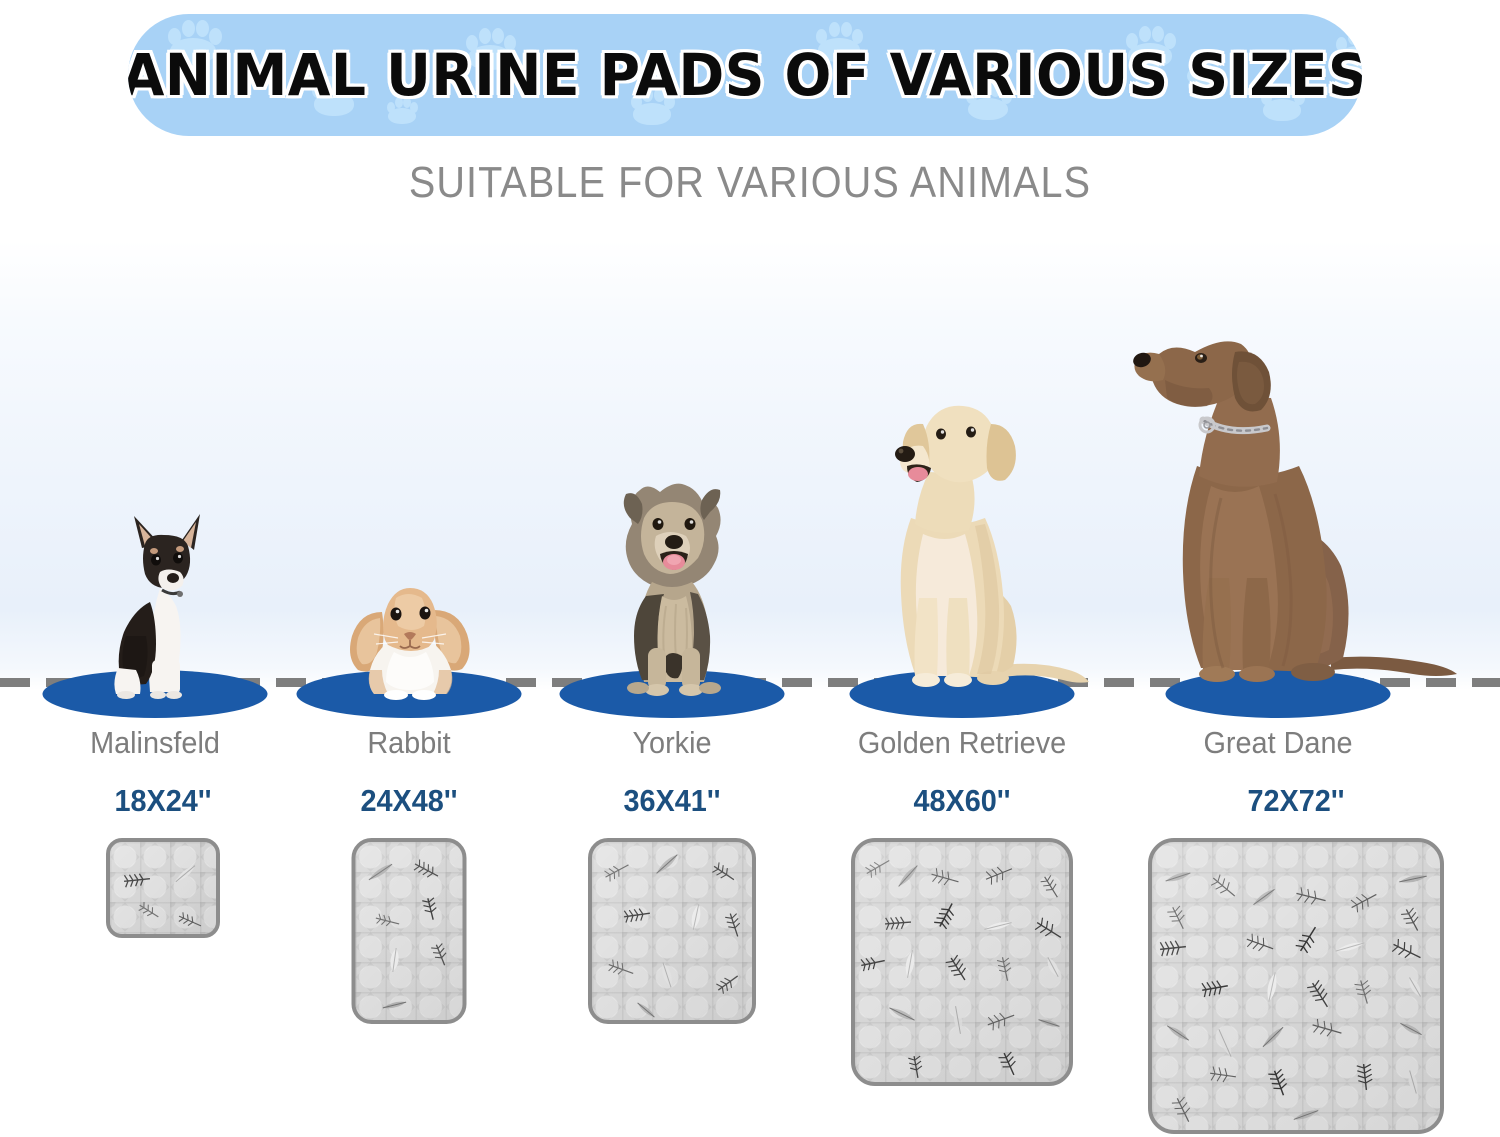 The height and width of the screenshot is (1137, 1500). I want to click on pad-size-36x41: 36X41'', so click(672, 800).